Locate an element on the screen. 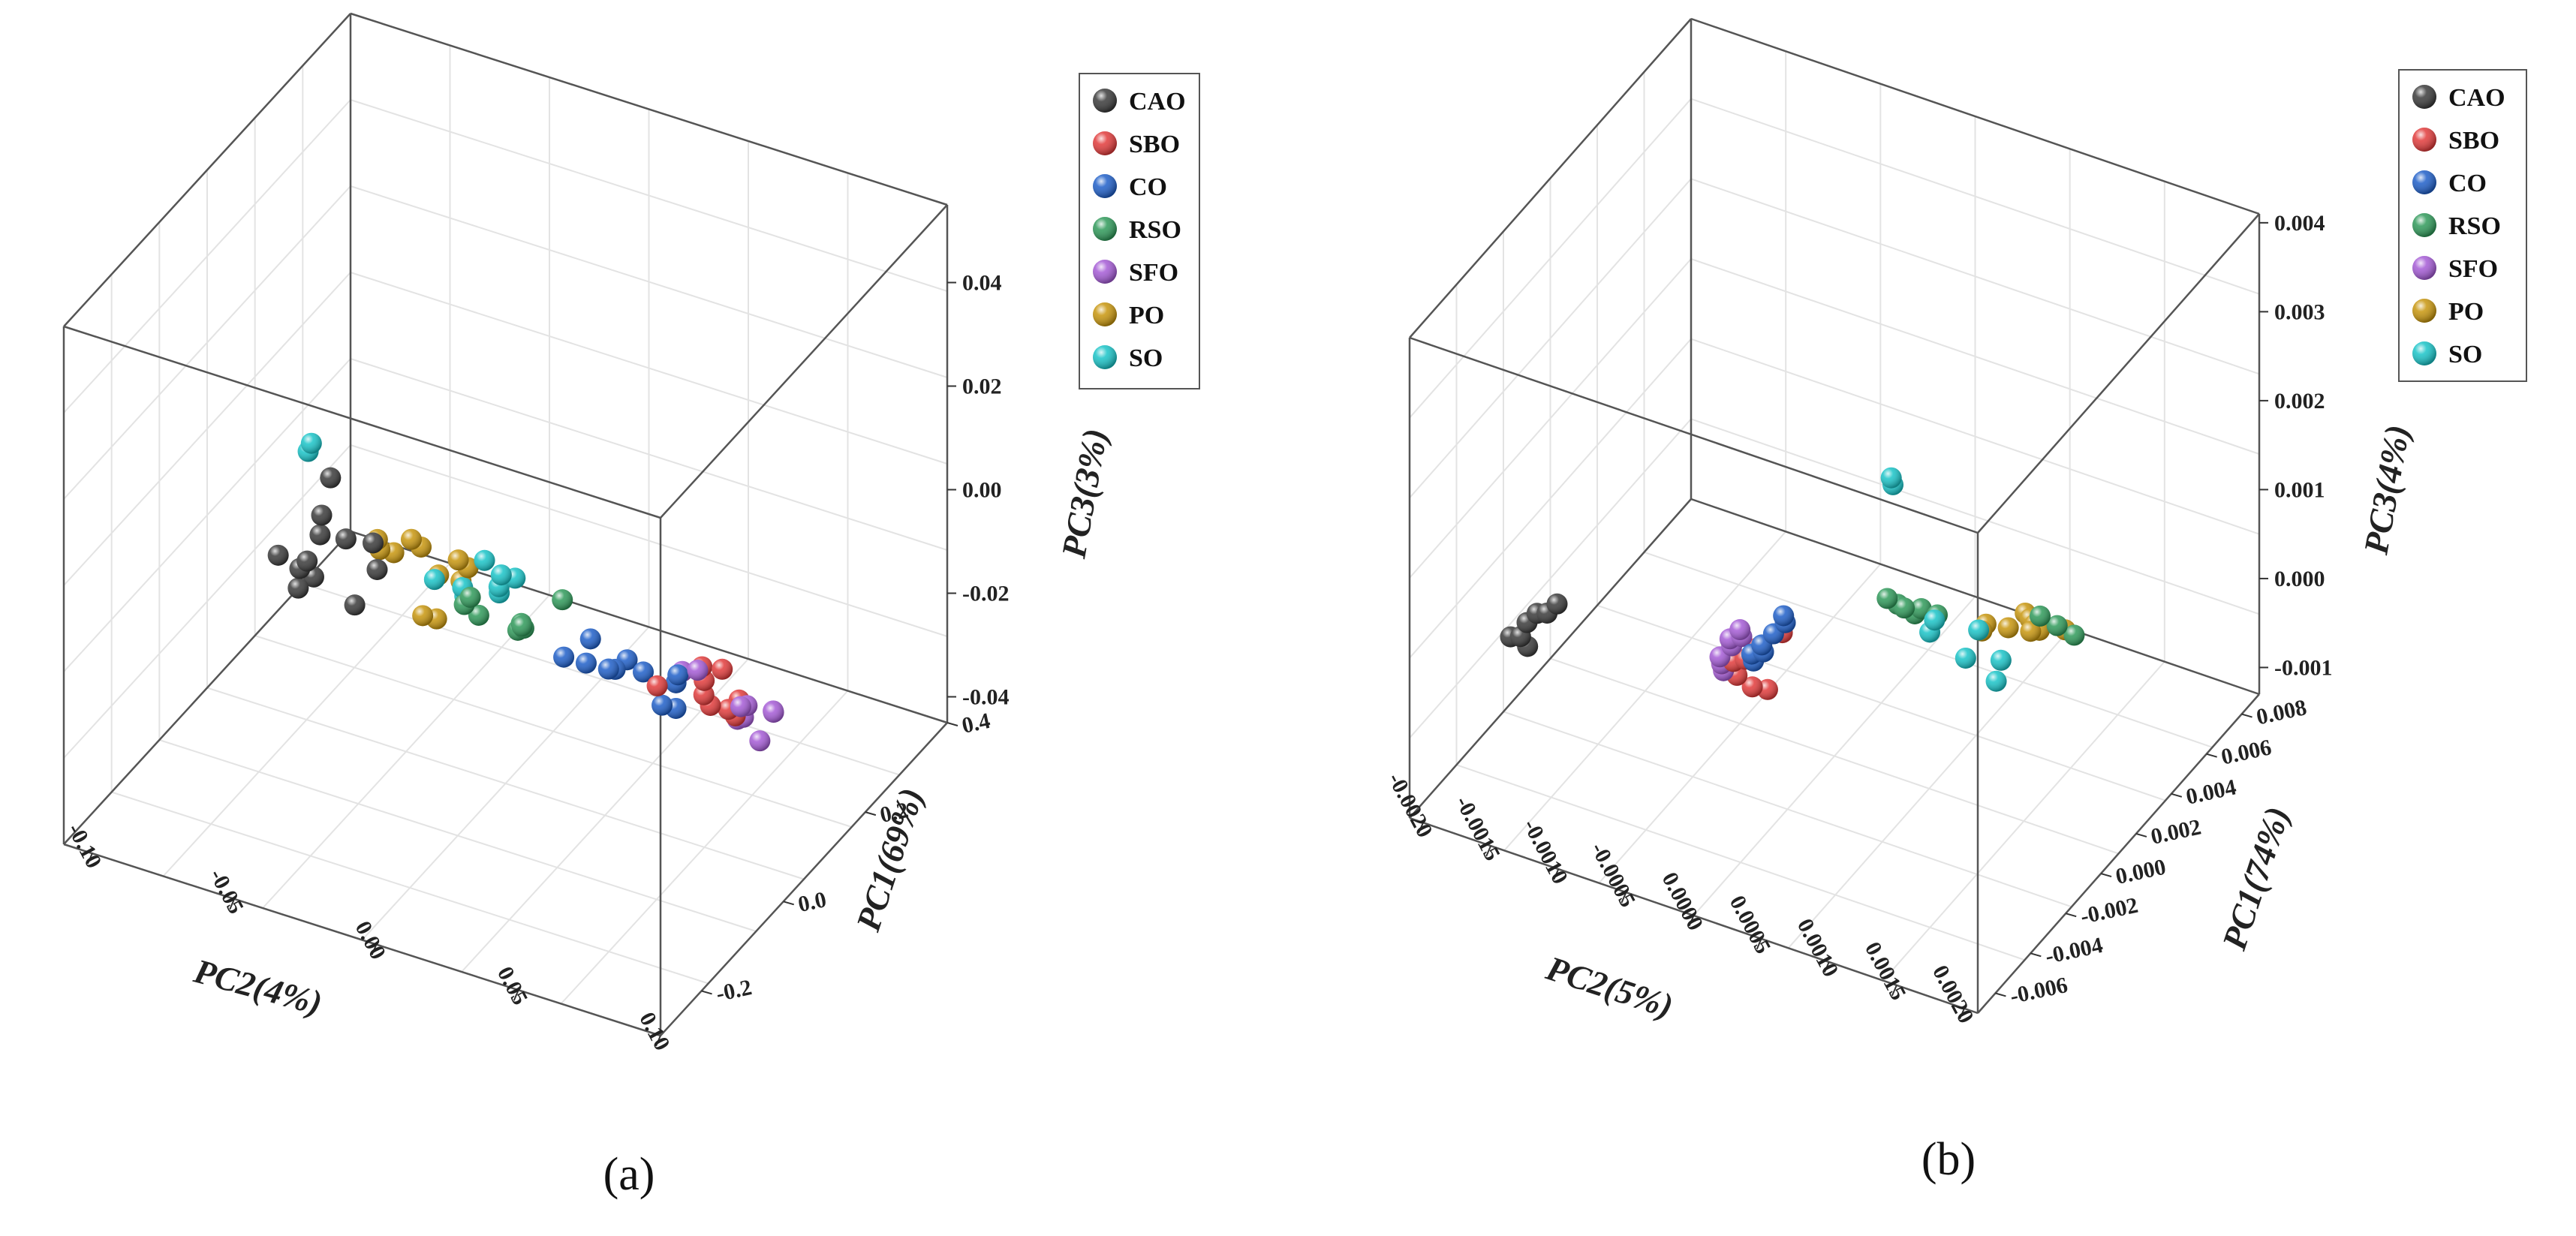 Image resolution: width=2576 pixels, height=1236 pixels. legend: CAO SBO CO RSO SFO PO SO is located at coordinates (1139, 231).